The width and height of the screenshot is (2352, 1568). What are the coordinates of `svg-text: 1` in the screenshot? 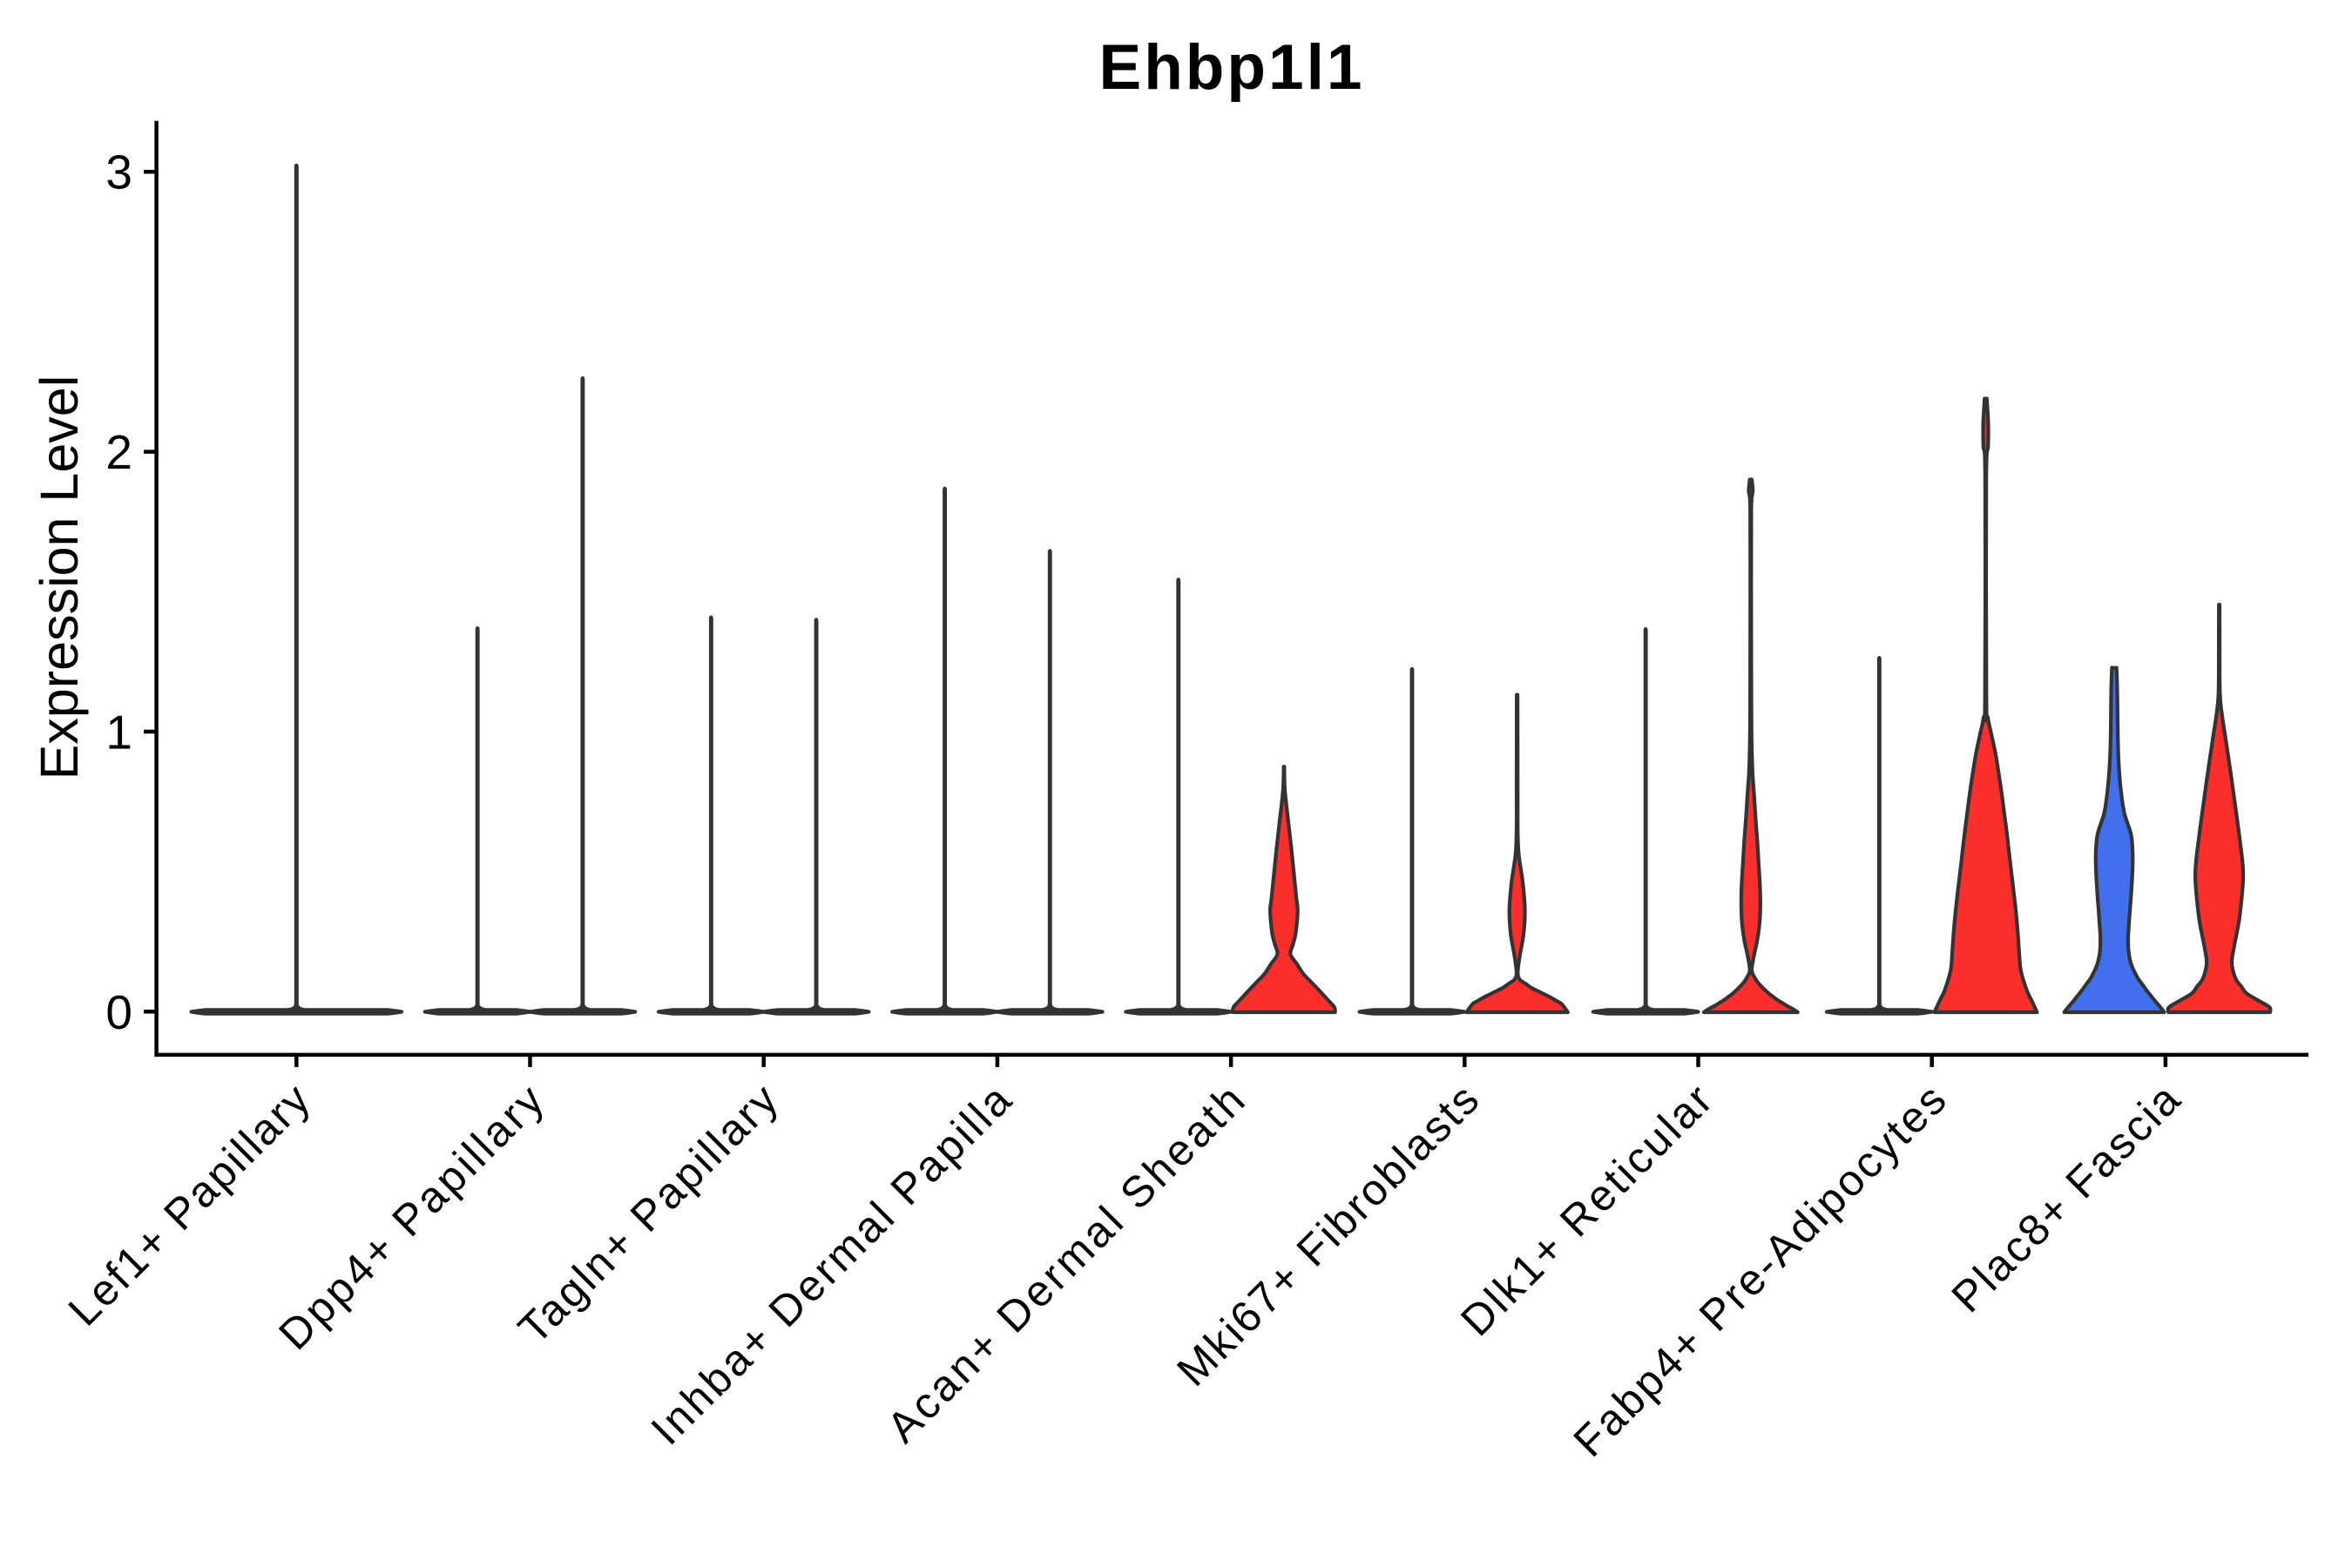 It's located at (119, 732).